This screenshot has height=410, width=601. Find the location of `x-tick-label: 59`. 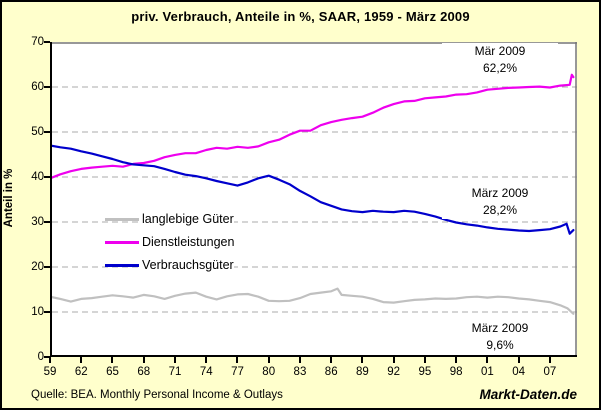

x-tick-label: 59 is located at coordinates (50, 372).